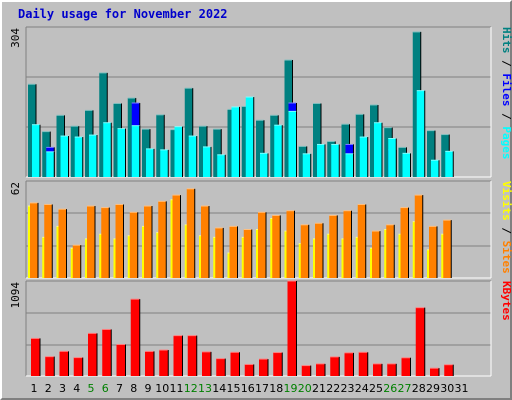 The width and height of the screenshot is (512, 400). I want to click on xtick-label-day-7: 7, so click(119, 388).